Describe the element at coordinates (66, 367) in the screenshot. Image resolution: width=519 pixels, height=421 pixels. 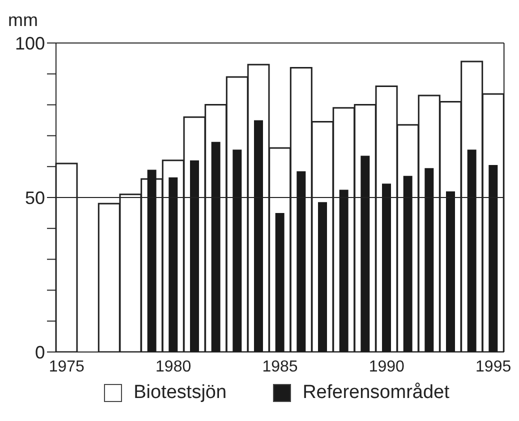
I see `x-tick-label: 1975` at that location.